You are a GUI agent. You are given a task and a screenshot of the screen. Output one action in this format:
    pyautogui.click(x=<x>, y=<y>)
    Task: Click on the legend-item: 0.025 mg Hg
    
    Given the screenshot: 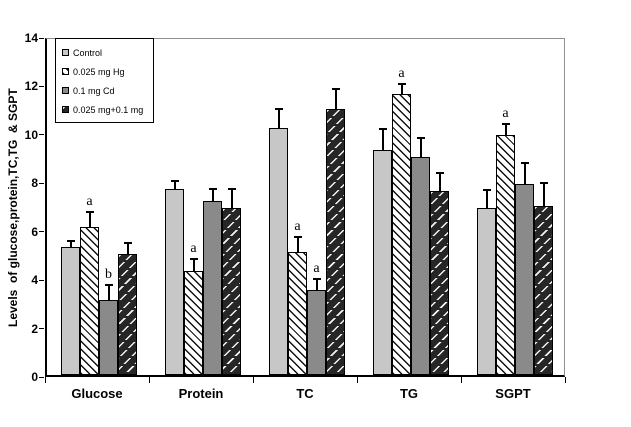 What is the action you would take?
    pyautogui.click(x=107, y=71)
    